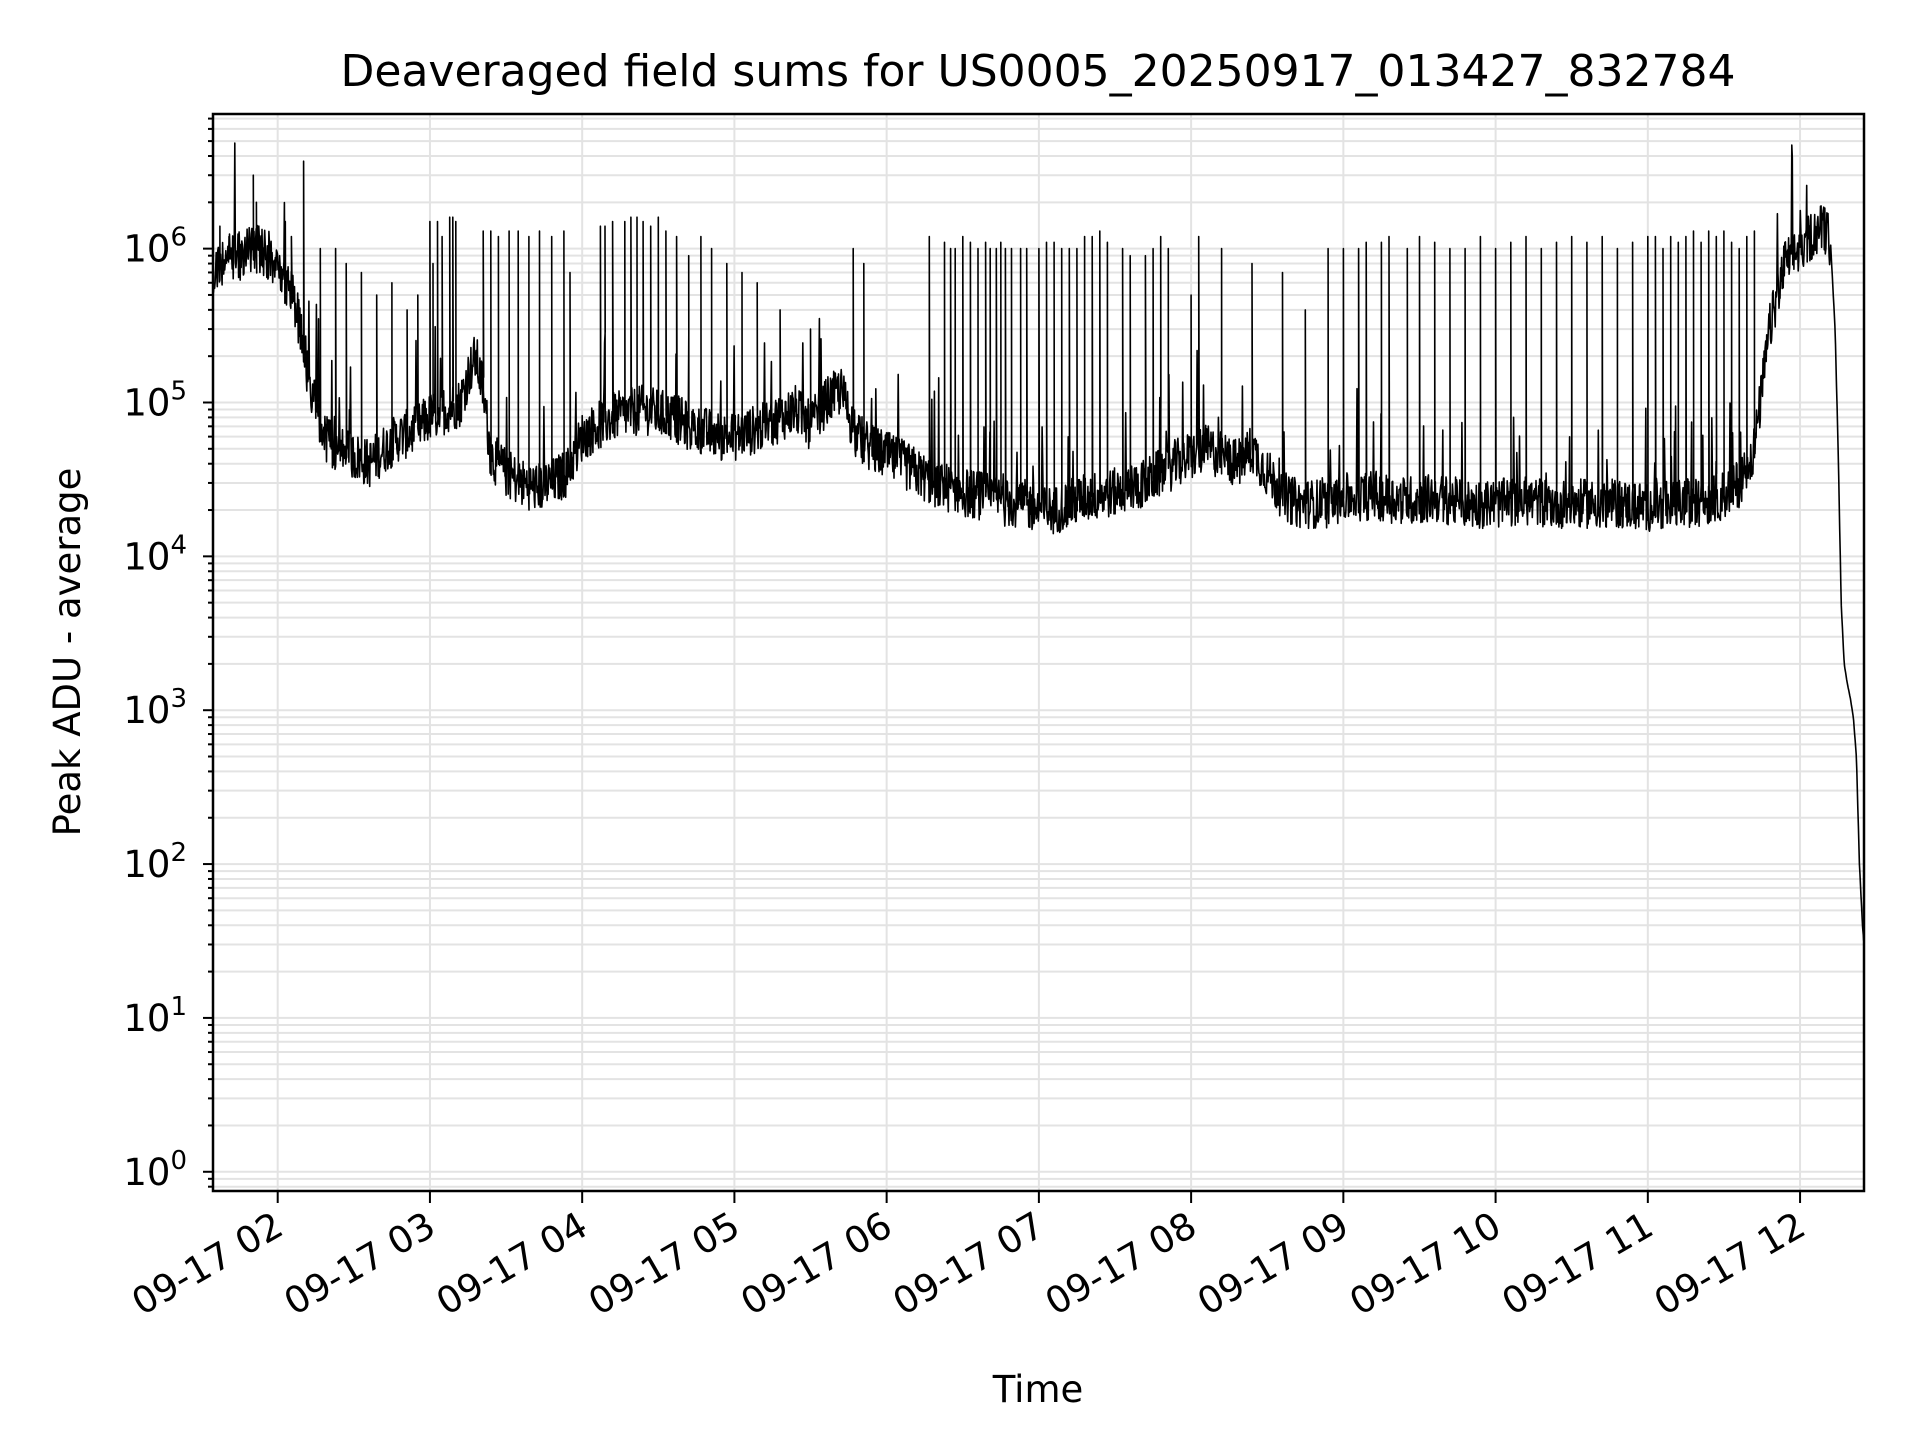 The height and width of the screenshot is (1440, 1920). What do you see at coordinates (67, 652) in the screenshot?
I see `y-axis-label: Peak ADU - average` at bounding box center [67, 652].